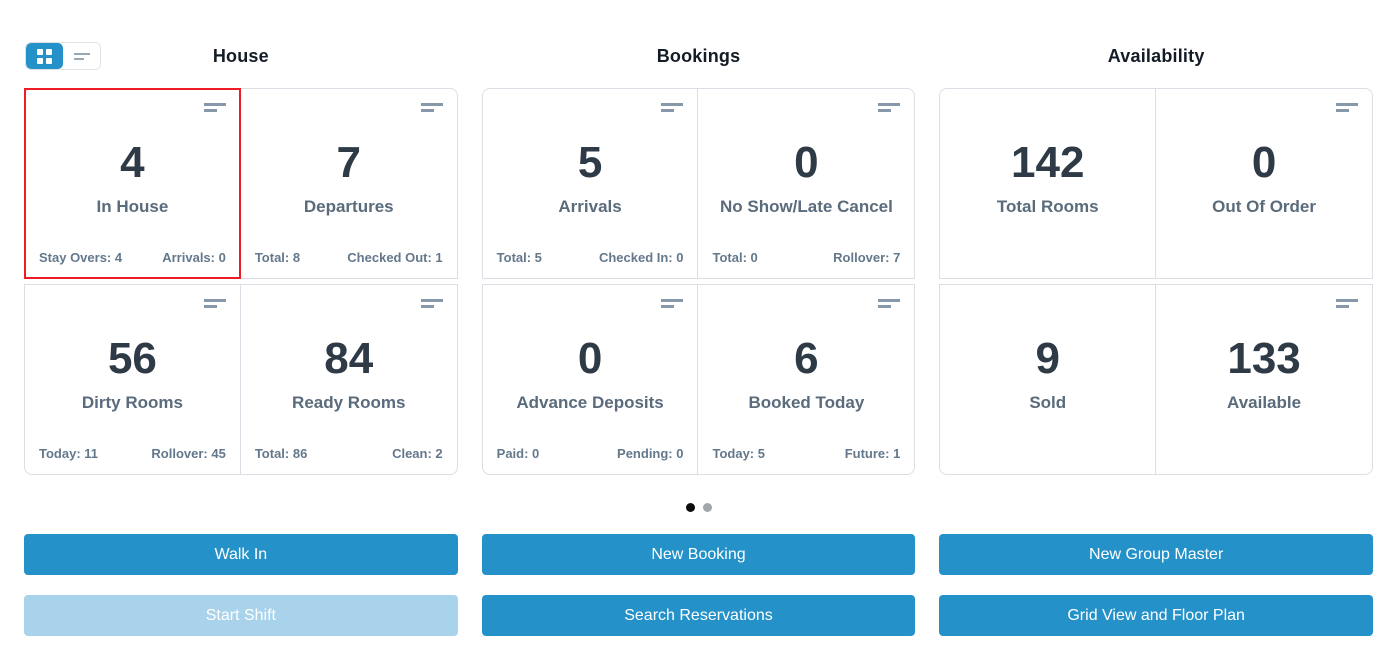  What do you see at coordinates (590, 162) in the screenshot?
I see `card-value: 5` at bounding box center [590, 162].